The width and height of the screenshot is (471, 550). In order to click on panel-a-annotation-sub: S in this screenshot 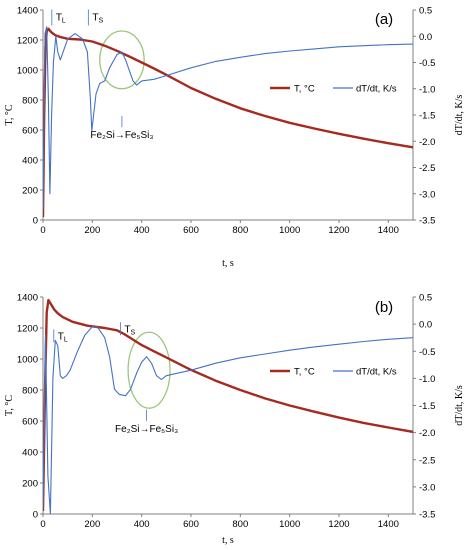, I will do `click(100, 21)`.